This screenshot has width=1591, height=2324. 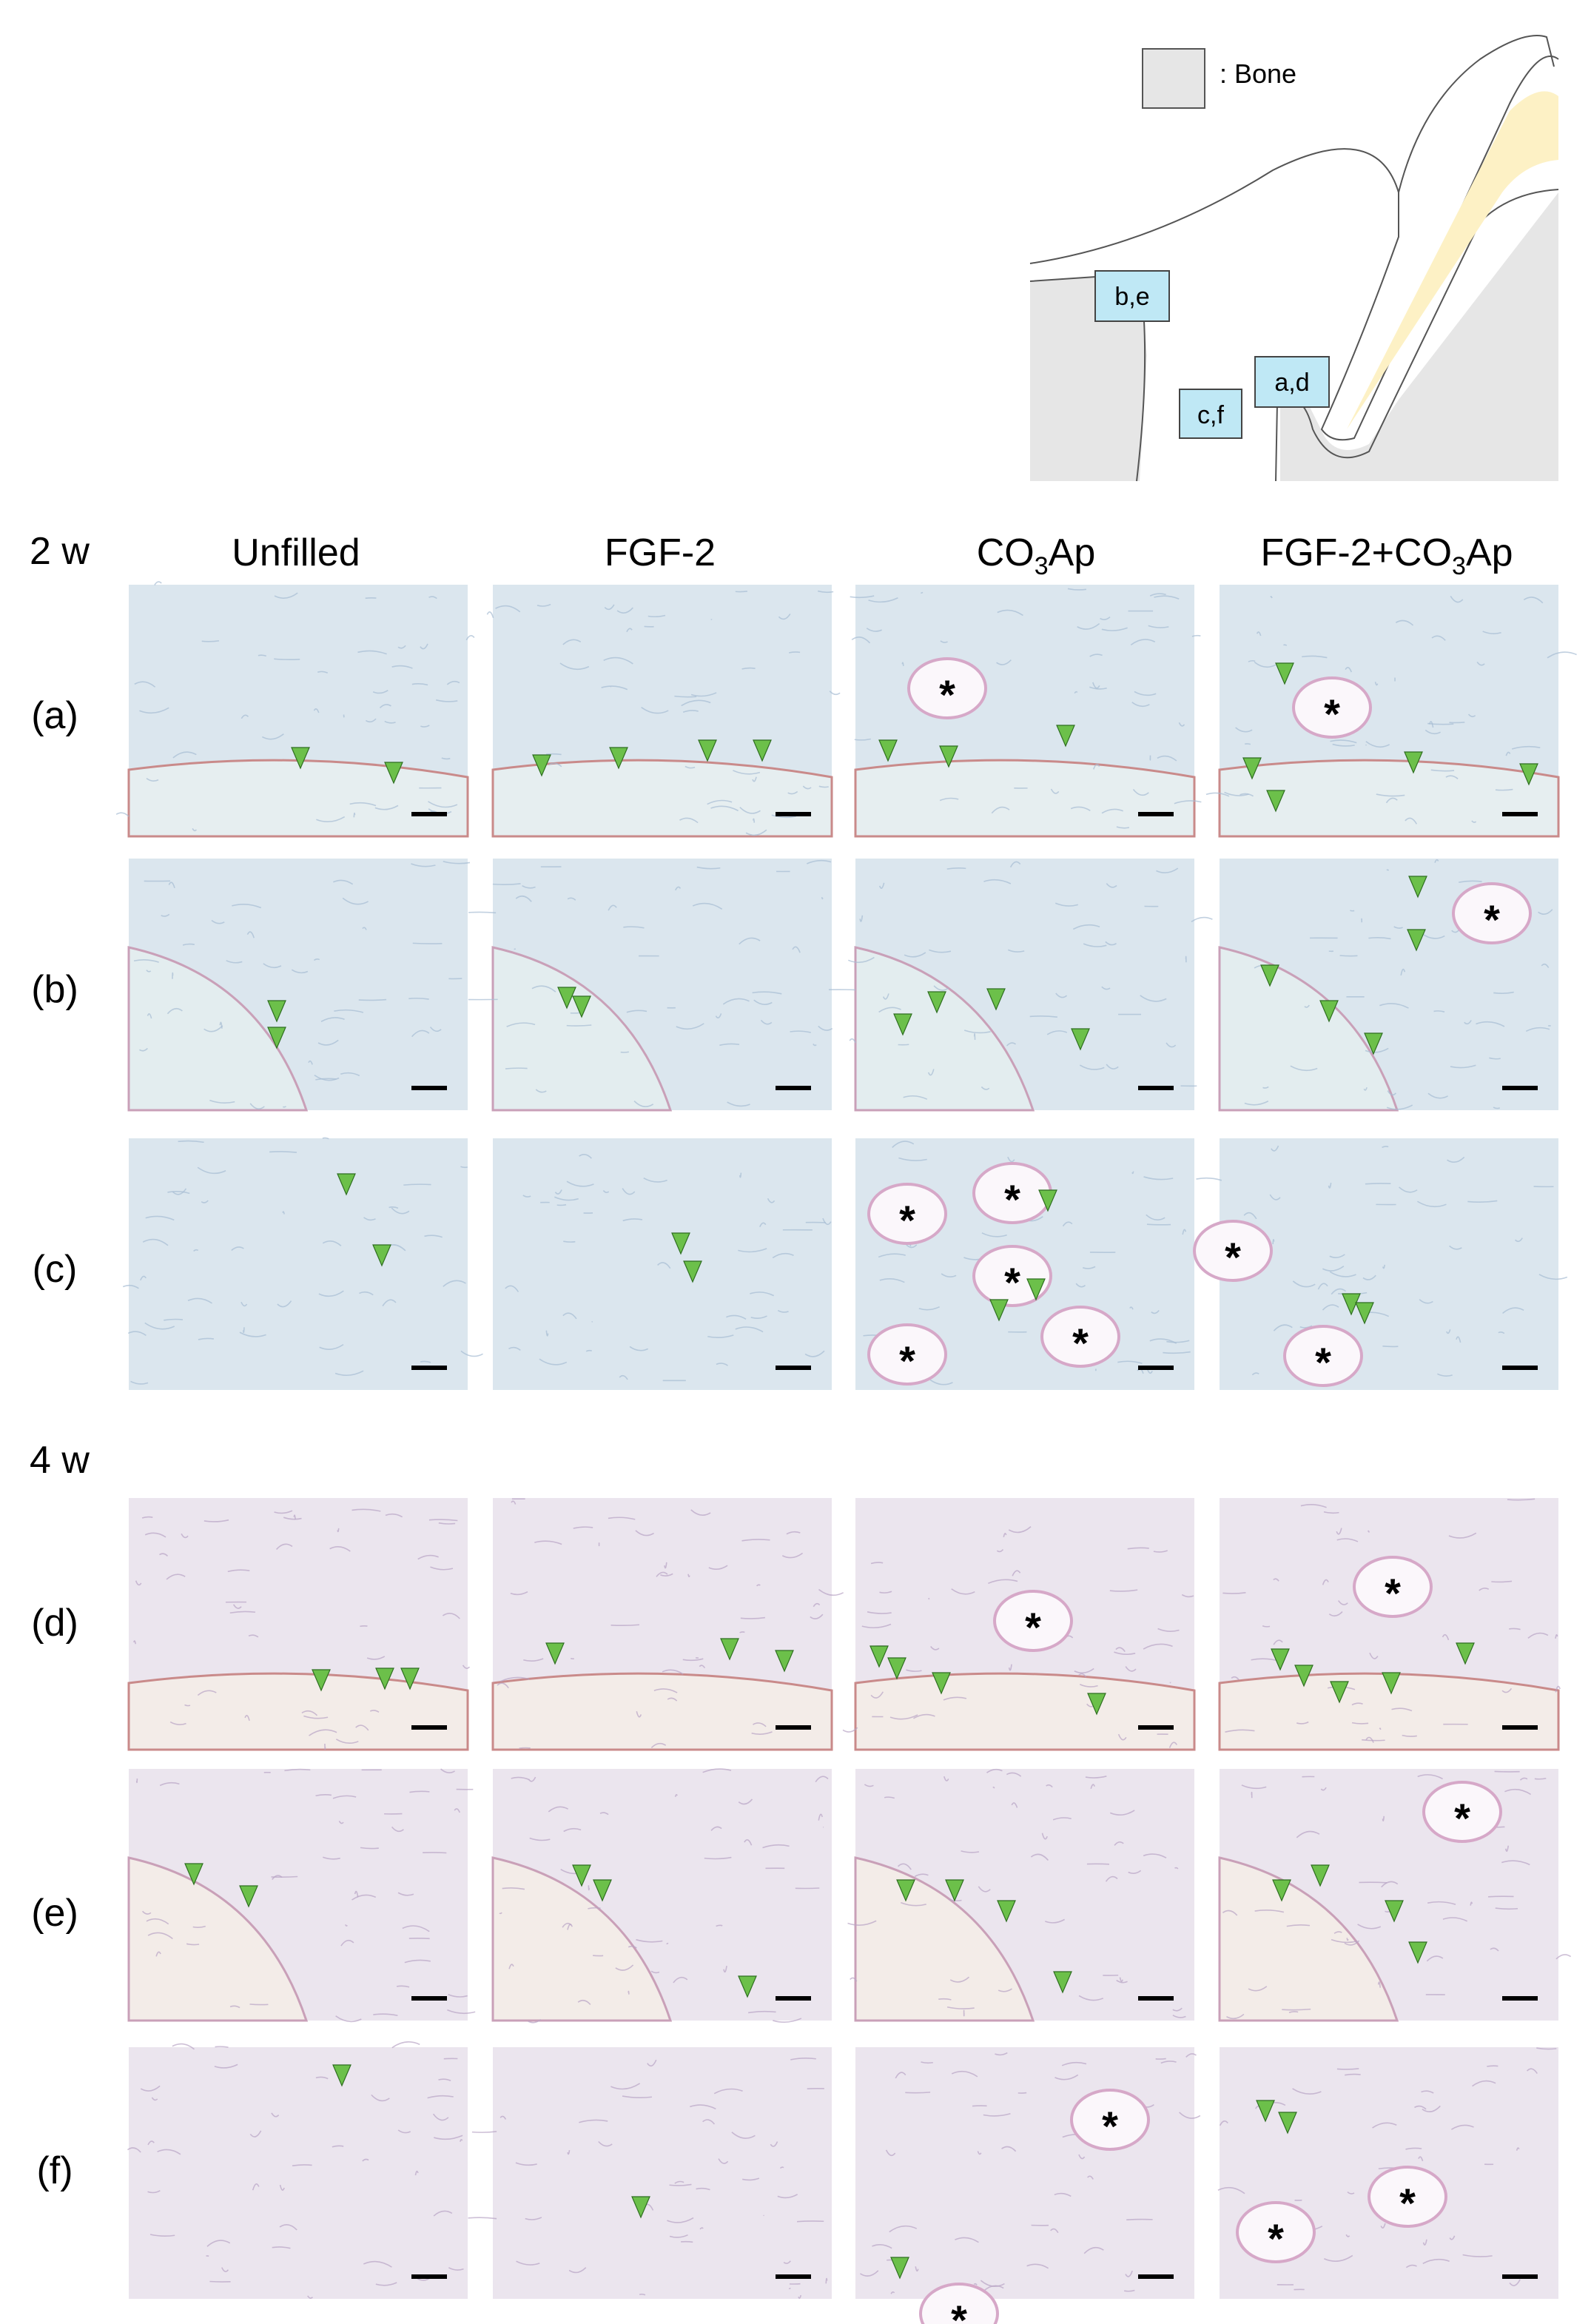 What do you see at coordinates (1026, 711) in the screenshot?
I see `micrograph: *` at bounding box center [1026, 711].